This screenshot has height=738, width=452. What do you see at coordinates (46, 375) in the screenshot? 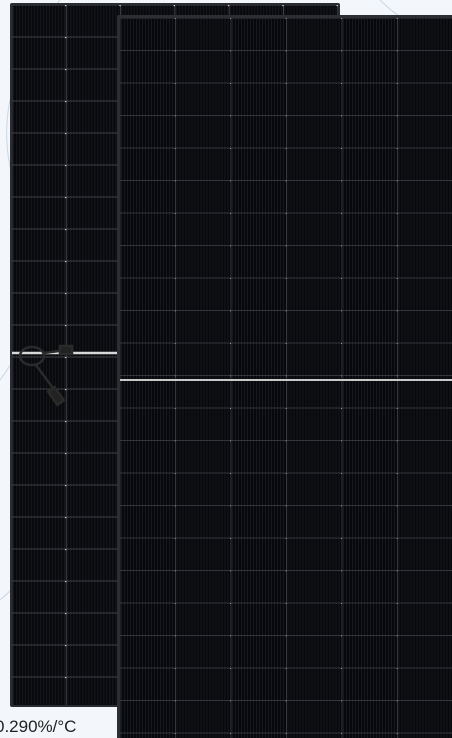
I see `junction-cable` at bounding box center [46, 375].